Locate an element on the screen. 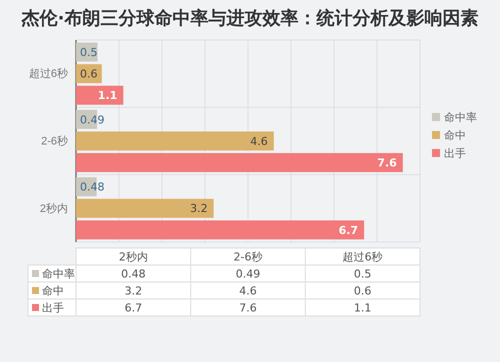 This screenshot has height=362, width=500. y-tick-label: 2-6秒 is located at coordinates (54, 142).